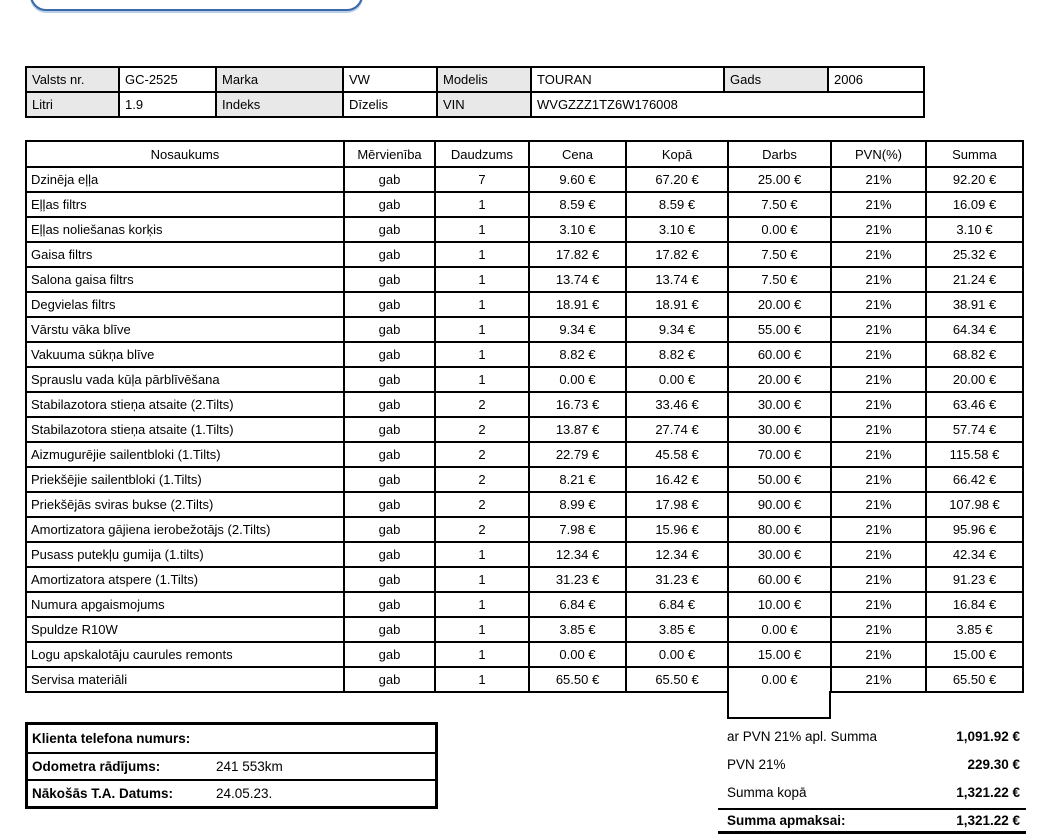 The height and width of the screenshot is (837, 1057). Describe the element at coordinates (779, 554) in the screenshot. I see `parts-cell-labor: 30.00 €` at that location.